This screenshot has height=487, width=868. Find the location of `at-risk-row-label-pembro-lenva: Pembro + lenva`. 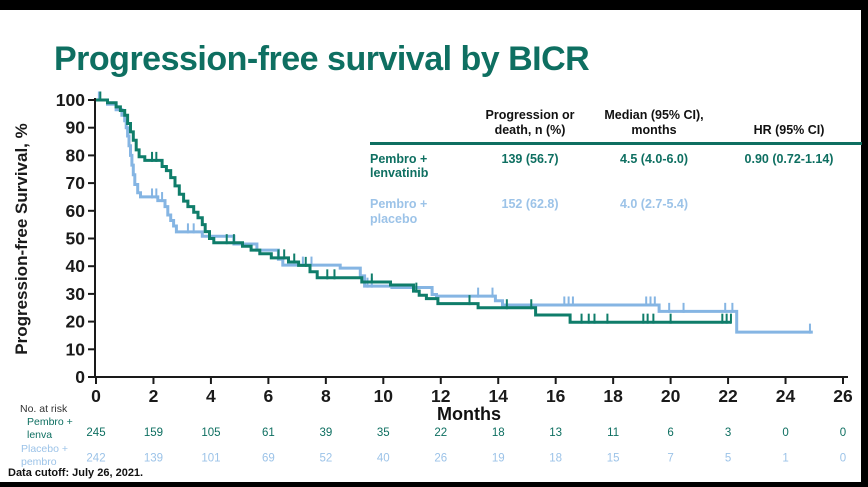

at-risk-row-label-pembro-lenva: Pembro + lenva is located at coordinates (50, 428).